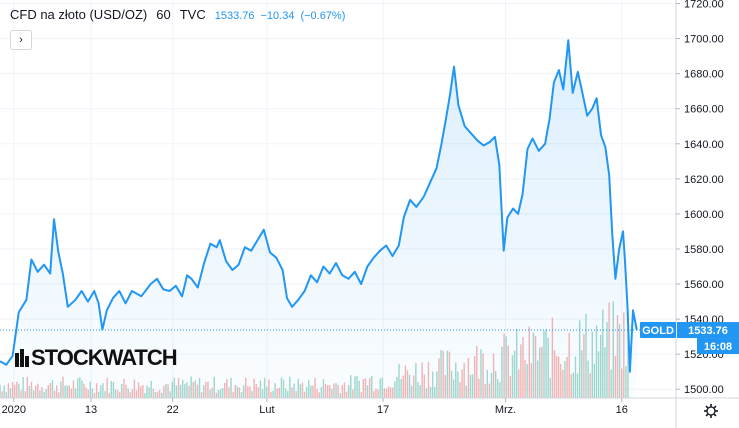 Image resolution: width=739 pixels, height=428 pixels. I want to click on gear-icon, so click(711, 411).